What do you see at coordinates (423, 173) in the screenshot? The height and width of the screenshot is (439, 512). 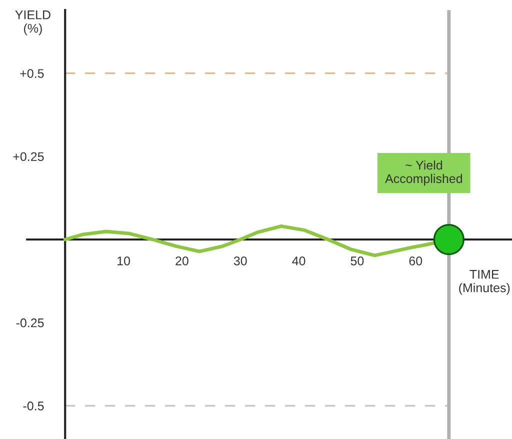 I see `annotation: ~ Yield Accomplished` at bounding box center [423, 173].